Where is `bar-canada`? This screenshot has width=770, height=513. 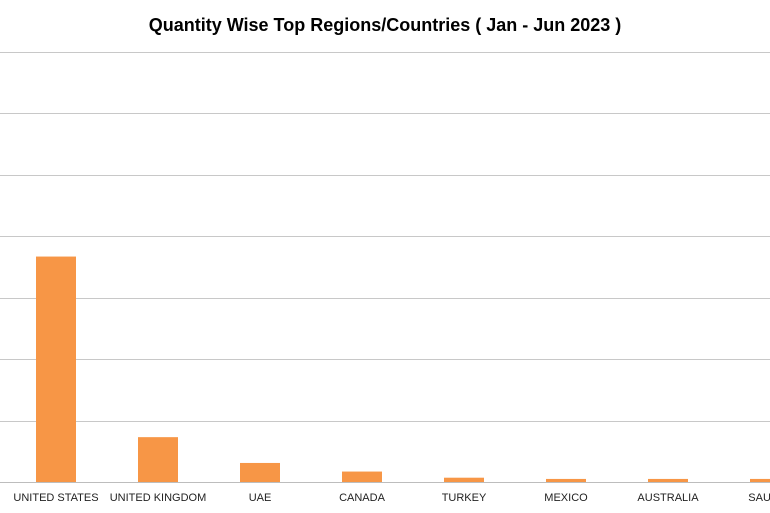
bar-canada is located at coordinates (362, 476).